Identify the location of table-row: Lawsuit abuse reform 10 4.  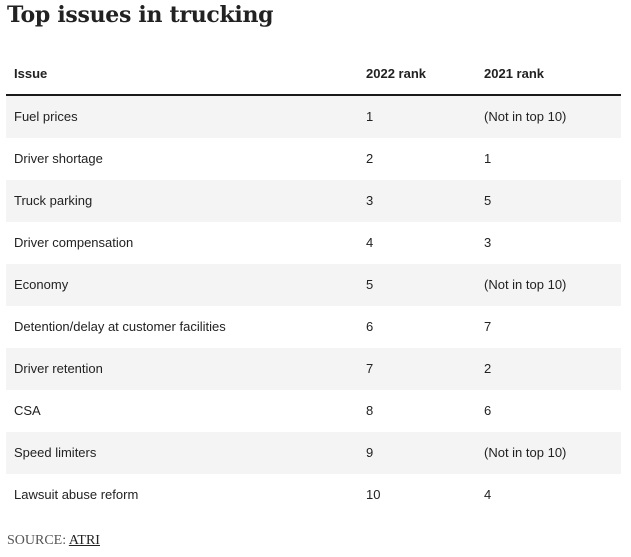
(313, 495).